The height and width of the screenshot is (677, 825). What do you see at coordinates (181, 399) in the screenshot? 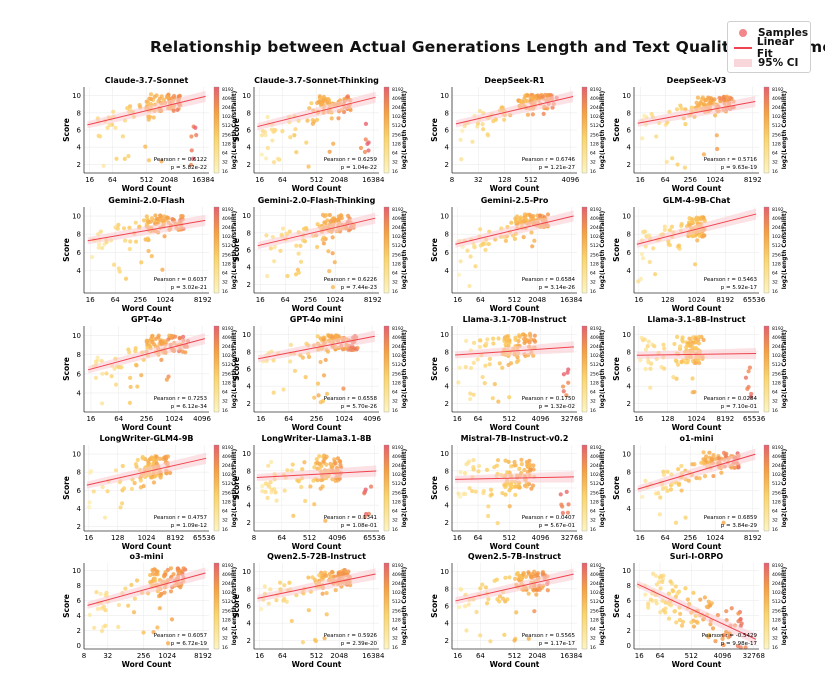
I see `pearson-r-annotation: Pearson r = 0.7253` at bounding box center [181, 399].